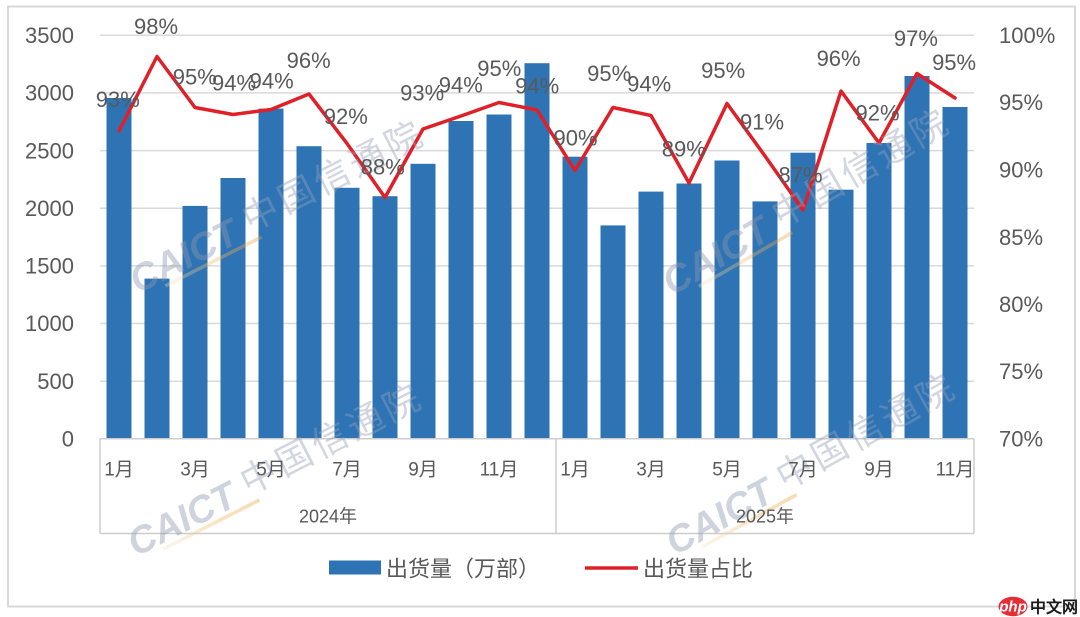 The image size is (1080, 617). What do you see at coordinates (1012, 607) in the screenshot?
I see `svg-text: php` at bounding box center [1012, 607].